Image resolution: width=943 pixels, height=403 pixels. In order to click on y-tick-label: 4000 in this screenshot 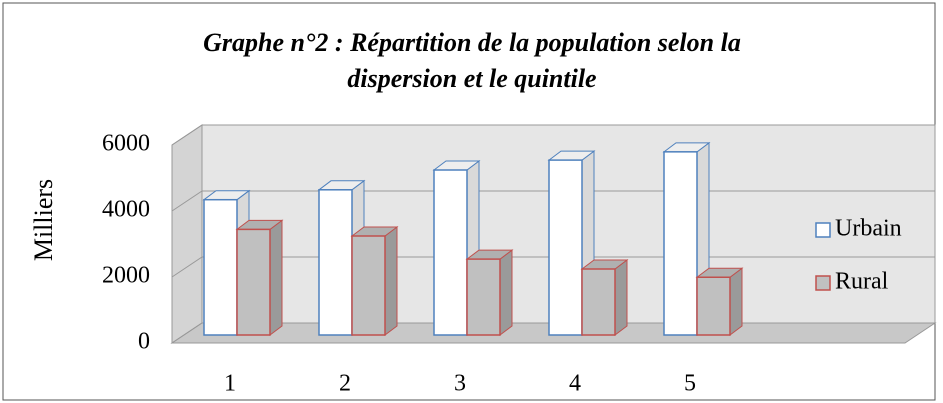, I will do `click(126, 210)`.